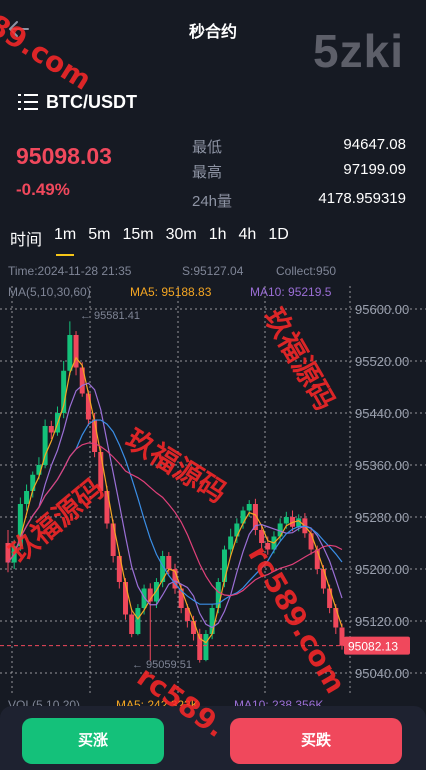  What do you see at coordinates (207, 147) in the screenshot?
I see `stat-label-low: 最低` at bounding box center [207, 147].